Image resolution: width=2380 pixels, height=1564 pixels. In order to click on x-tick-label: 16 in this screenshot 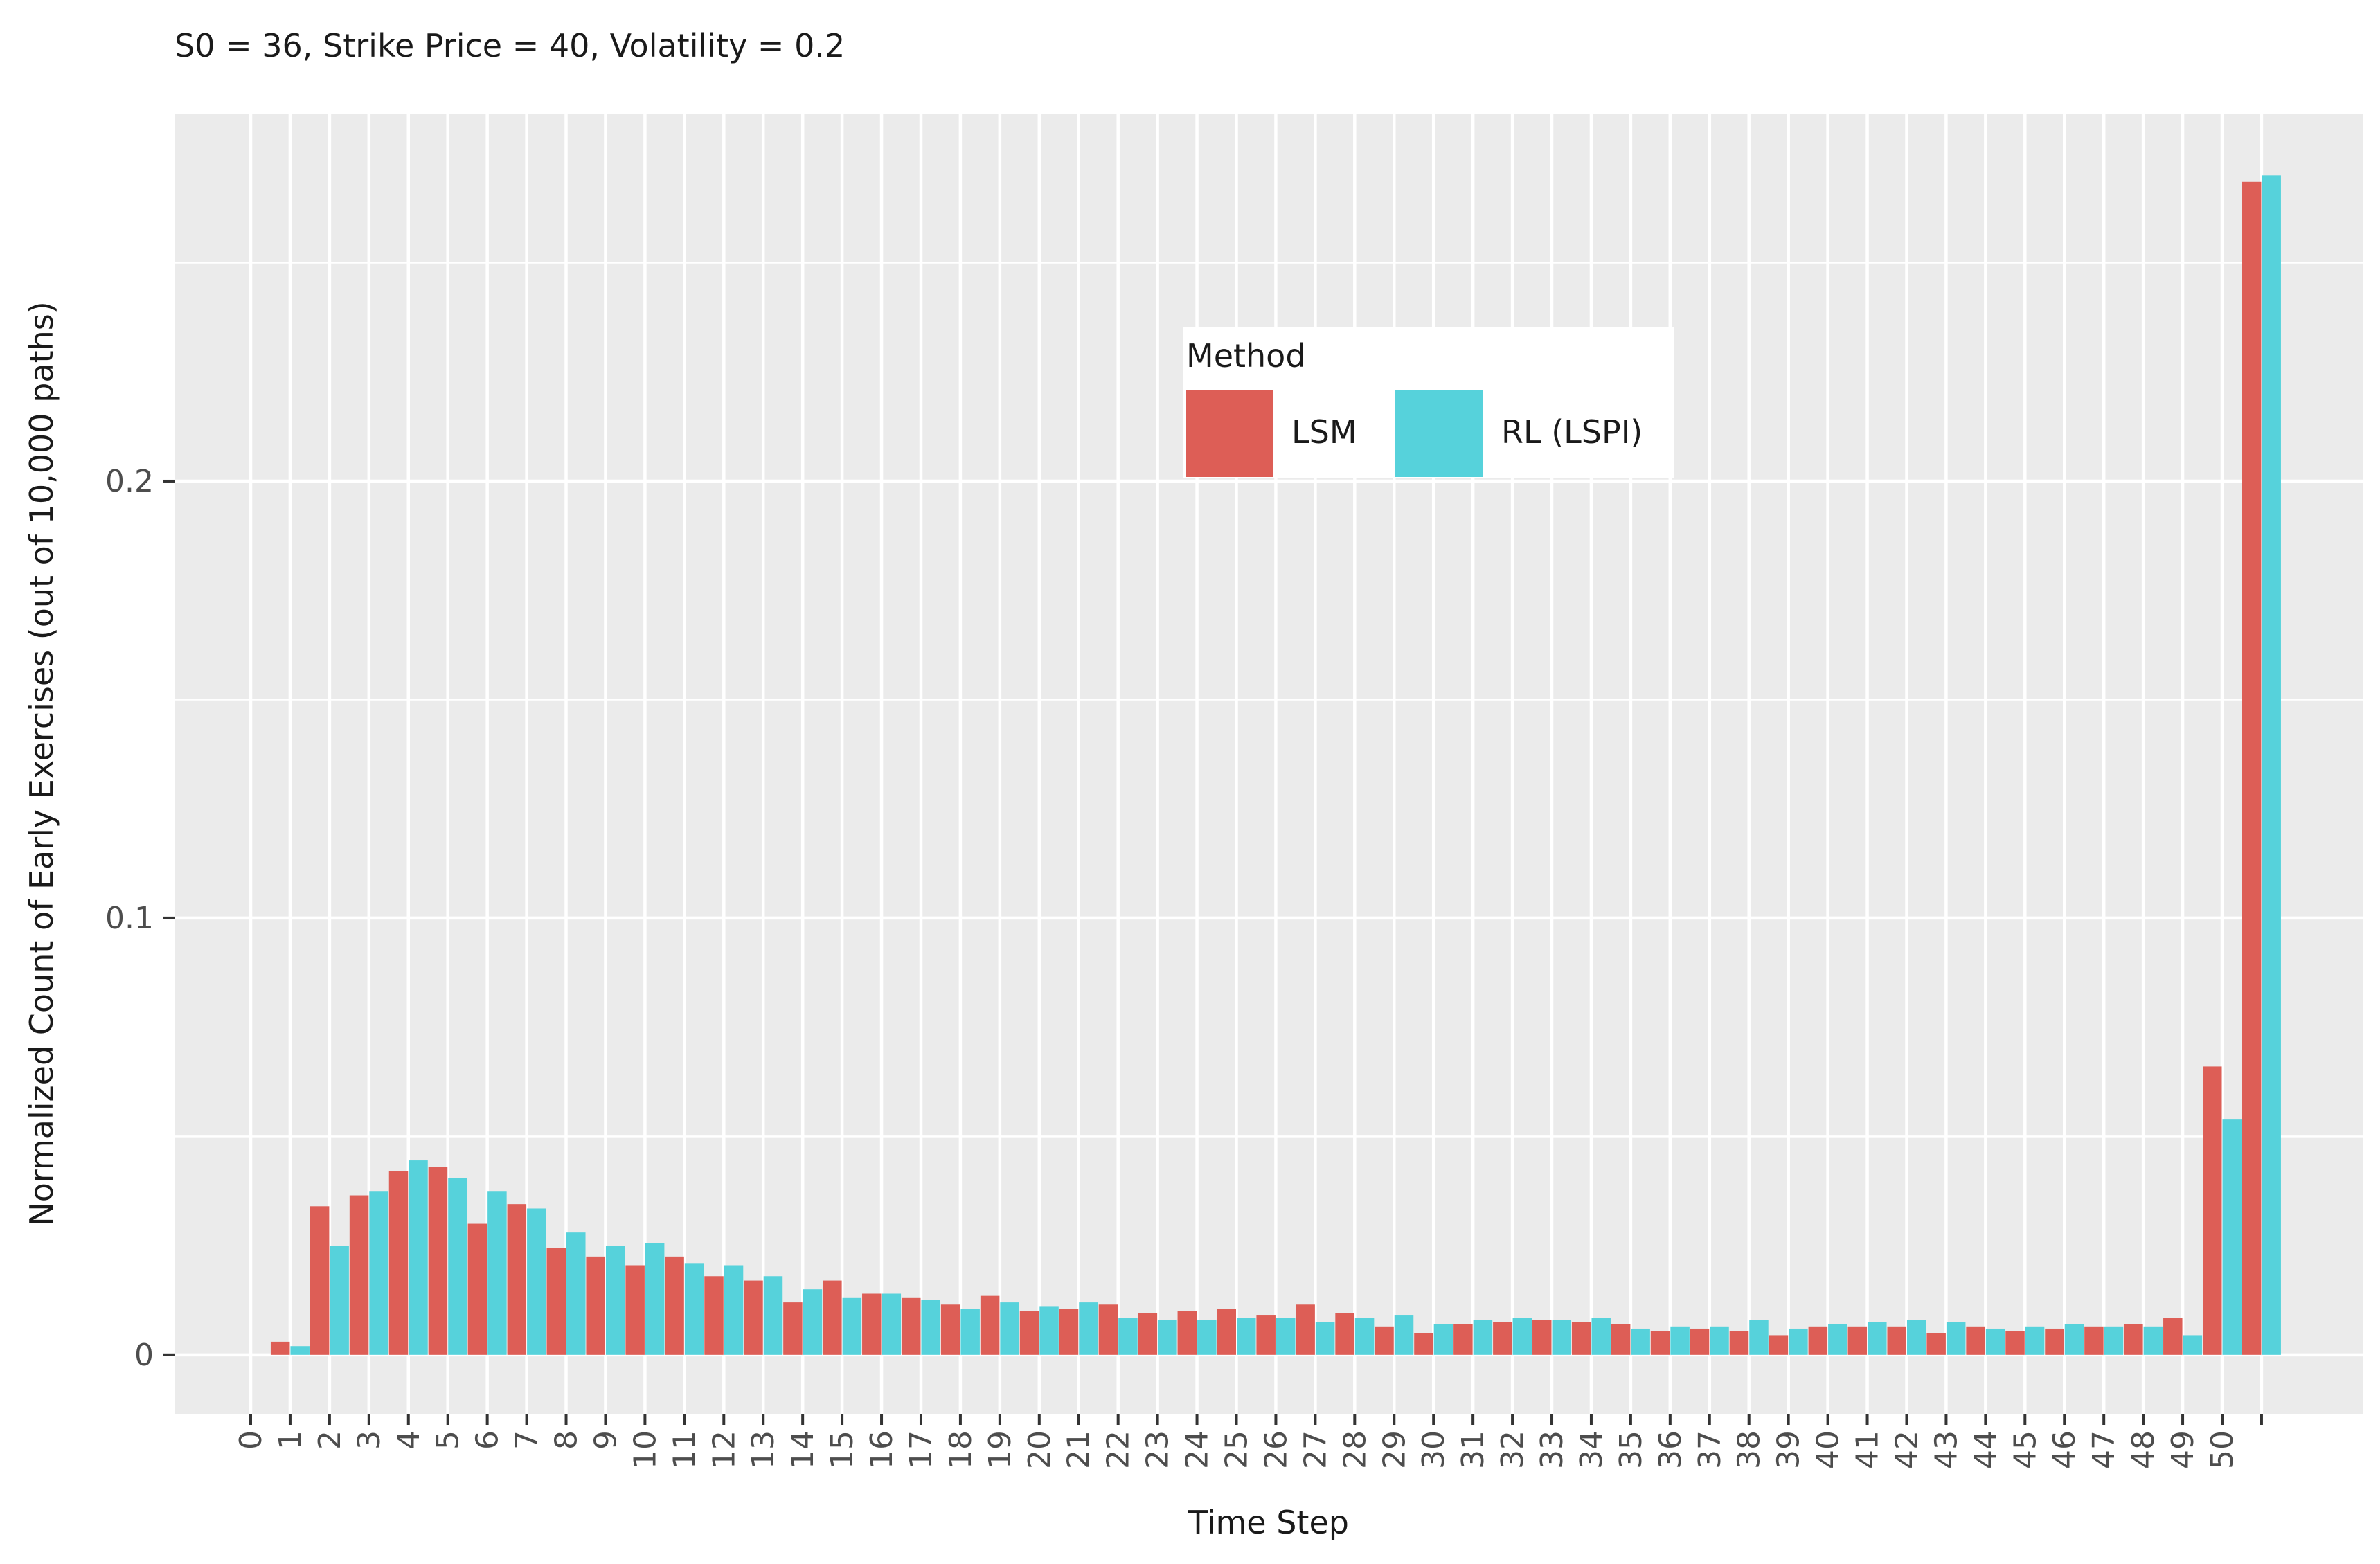, I will do `click(882, 1449)`.